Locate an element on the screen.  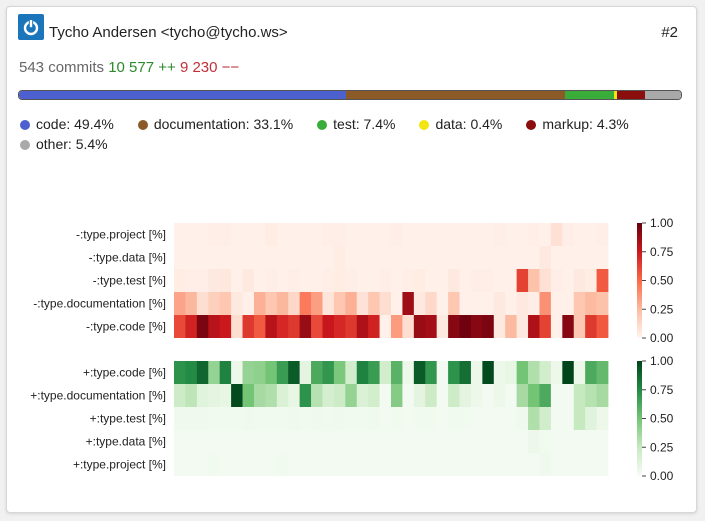
heatmap-row-label: -:type.code [%] is located at coordinates (126, 327).